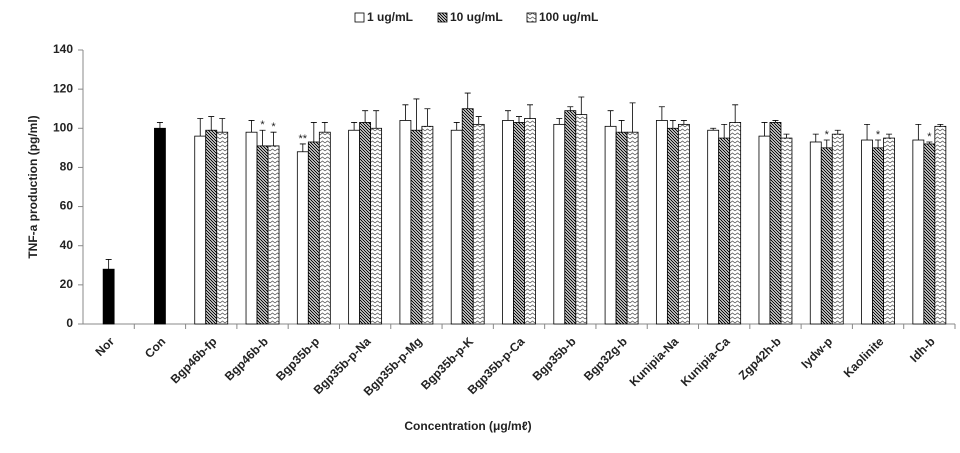  I want to click on y-tick-label: 0, so click(69, 323).